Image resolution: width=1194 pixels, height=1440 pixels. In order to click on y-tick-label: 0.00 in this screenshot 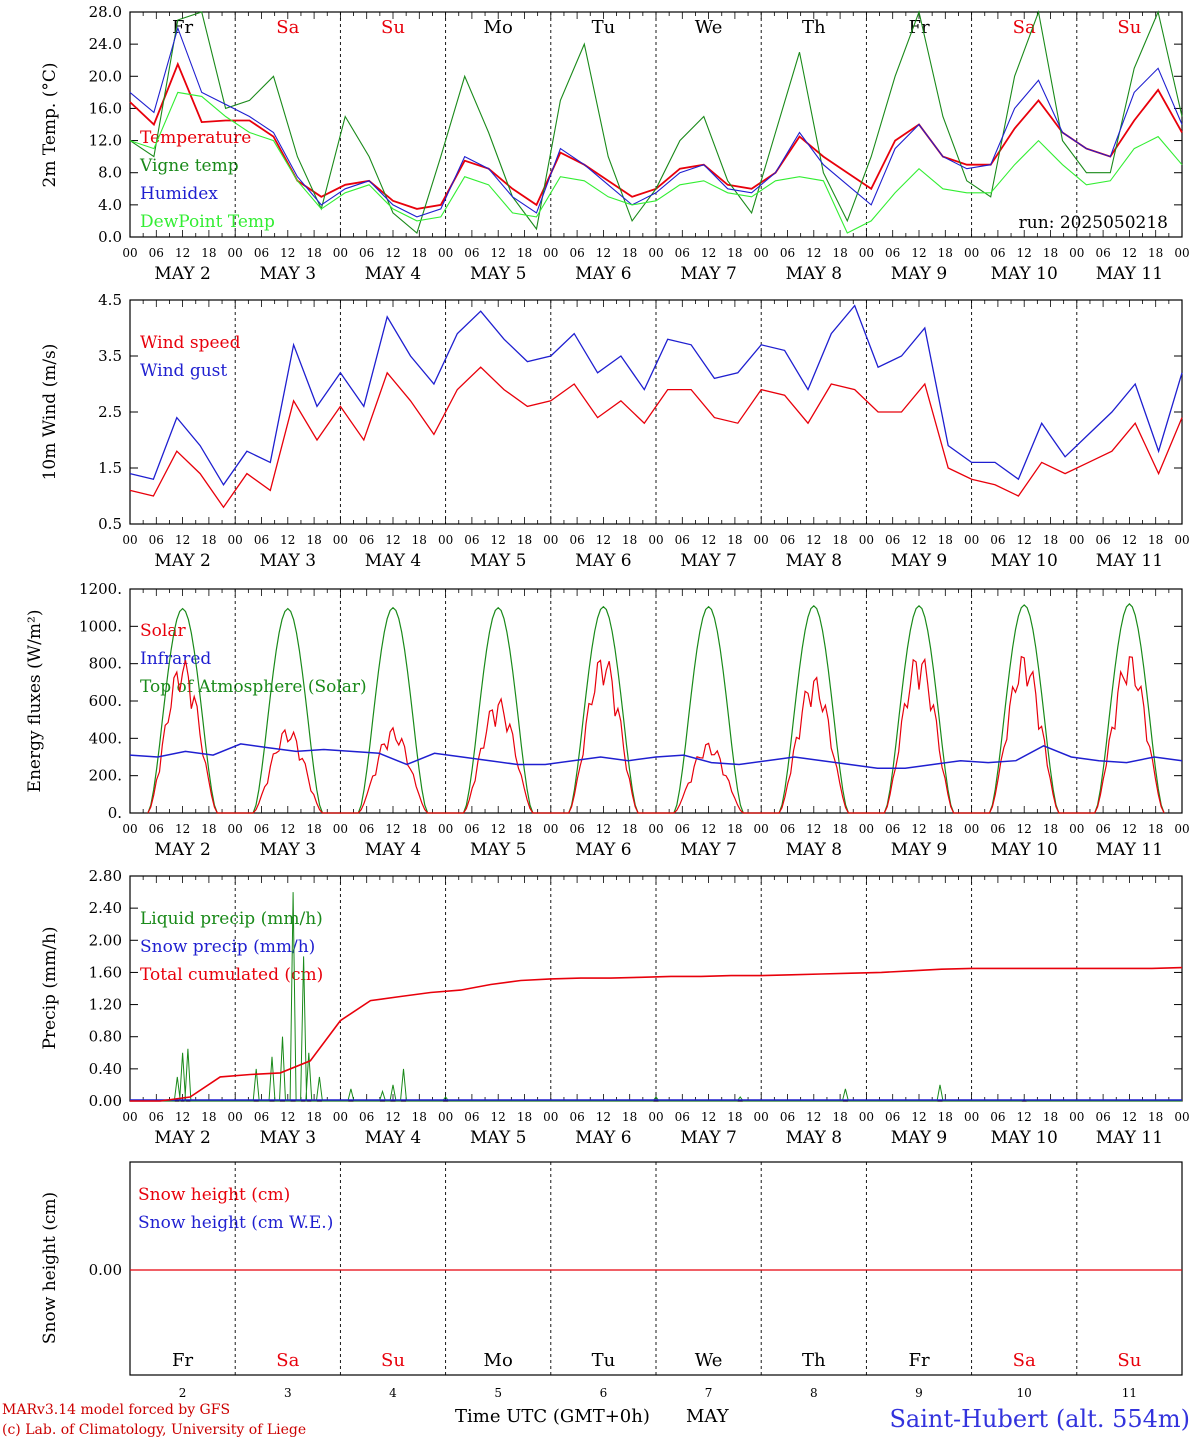, I will do `click(105, 1101)`.